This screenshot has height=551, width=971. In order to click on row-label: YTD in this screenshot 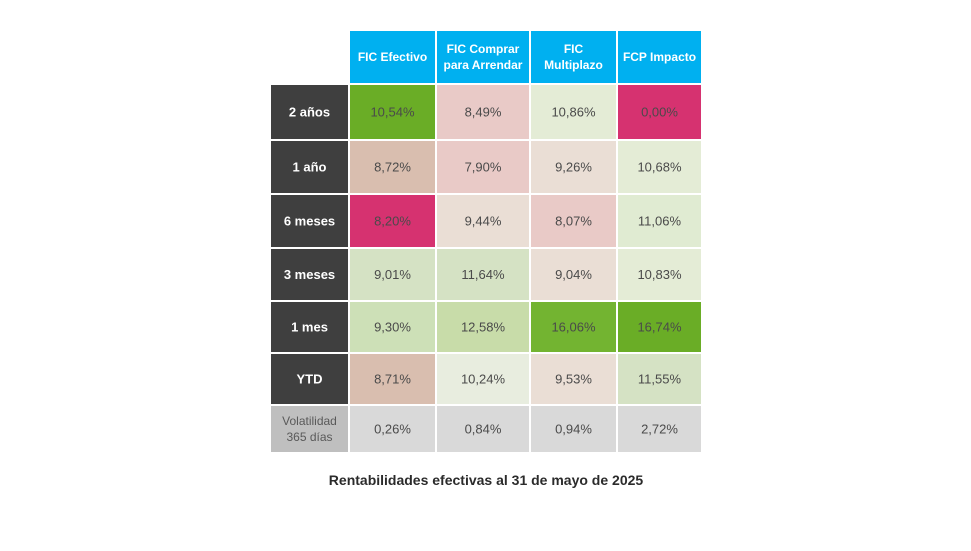, I will do `click(310, 379)`.